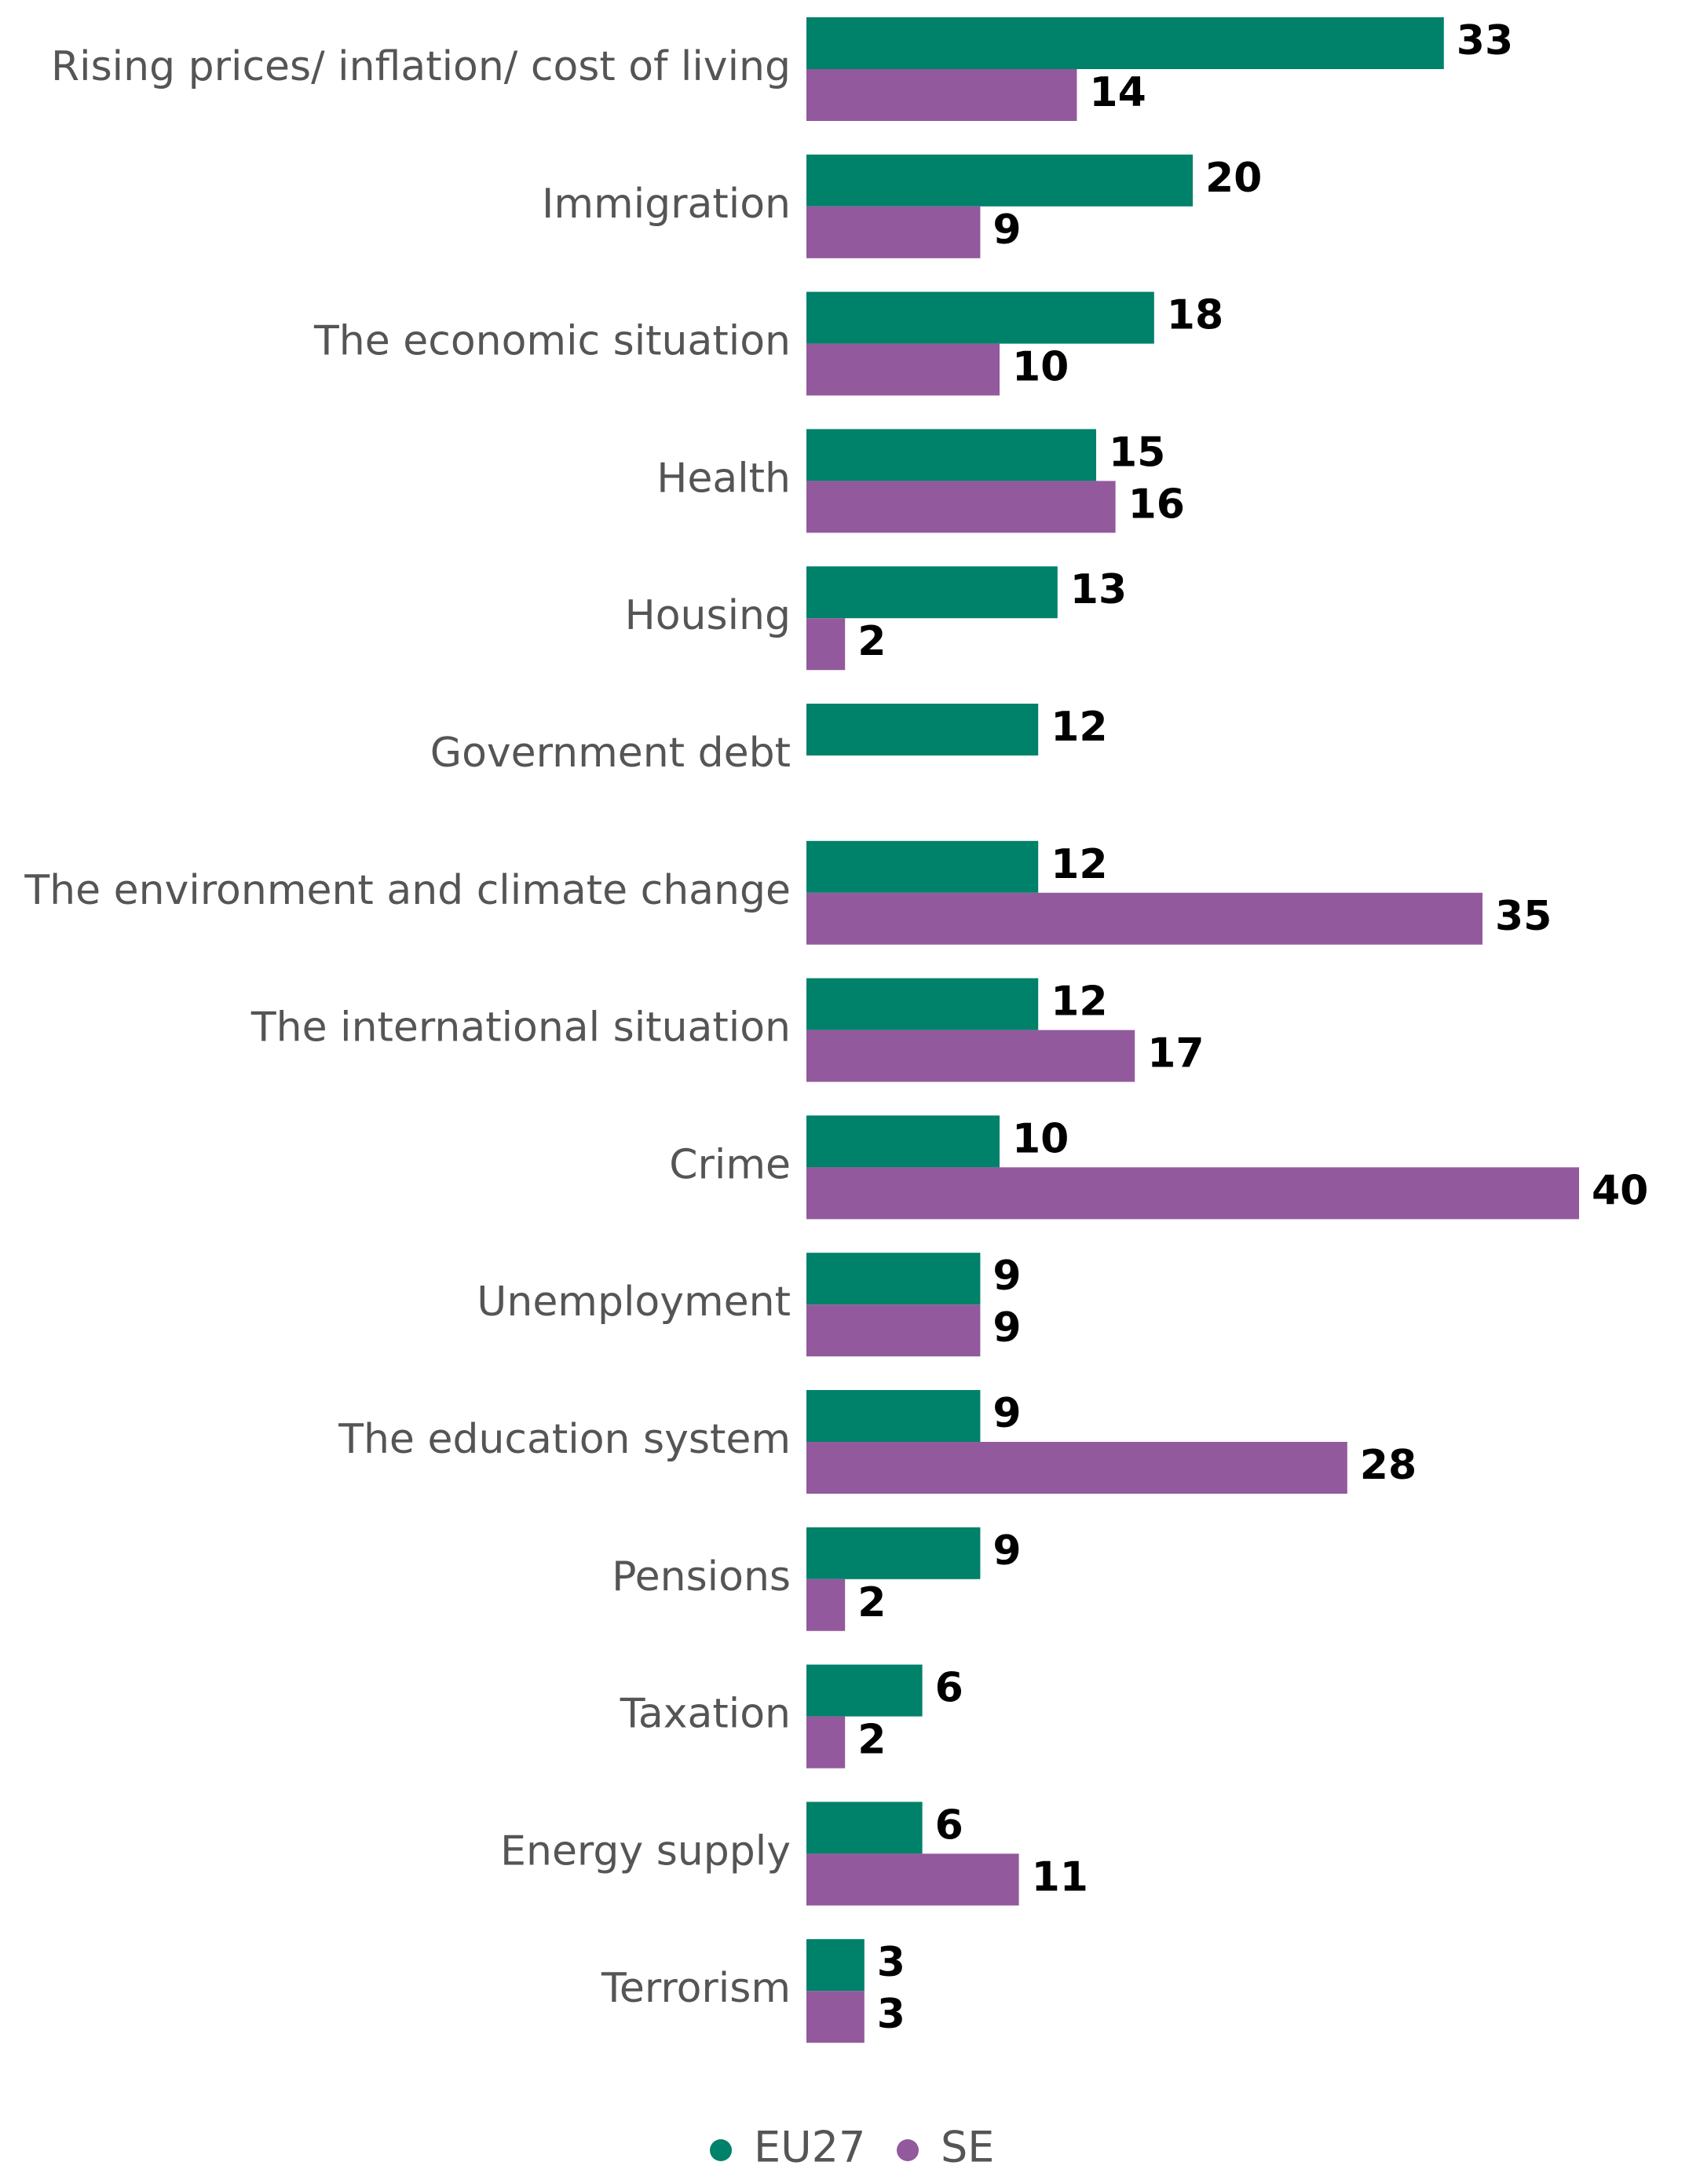 This screenshot has width=1700, height=2184. I want to click on data-label-se: 28, so click(1388, 1465).